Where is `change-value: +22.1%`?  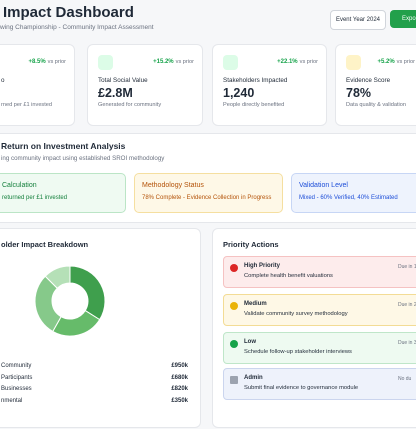
change-value: +22.1% is located at coordinates (287, 62).